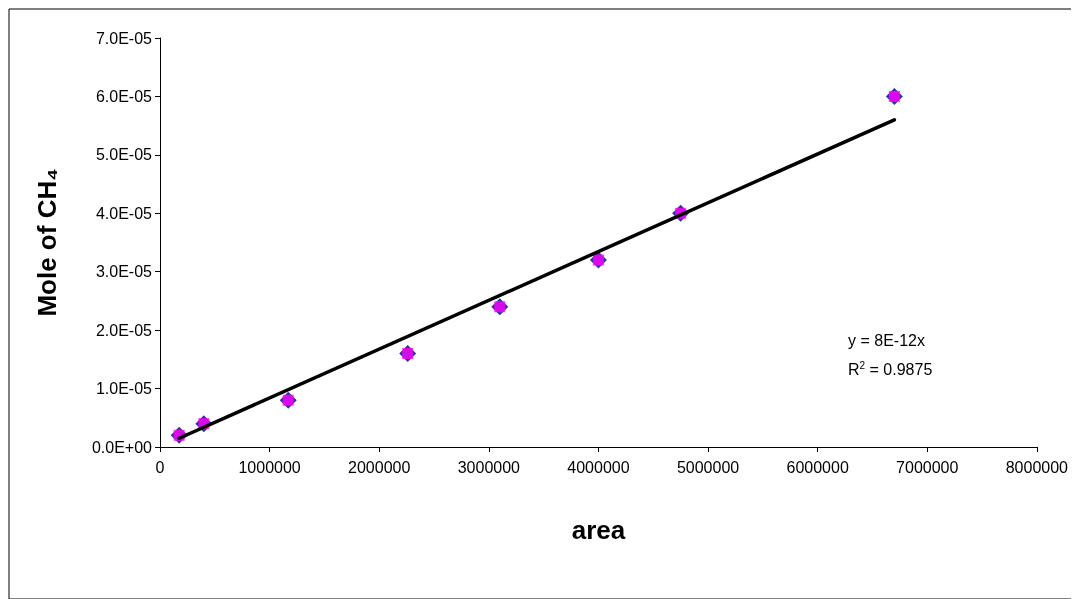 The height and width of the screenshot is (599, 1079). What do you see at coordinates (489, 467) in the screenshot?
I see `x-tick-label: 3000000` at bounding box center [489, 467].